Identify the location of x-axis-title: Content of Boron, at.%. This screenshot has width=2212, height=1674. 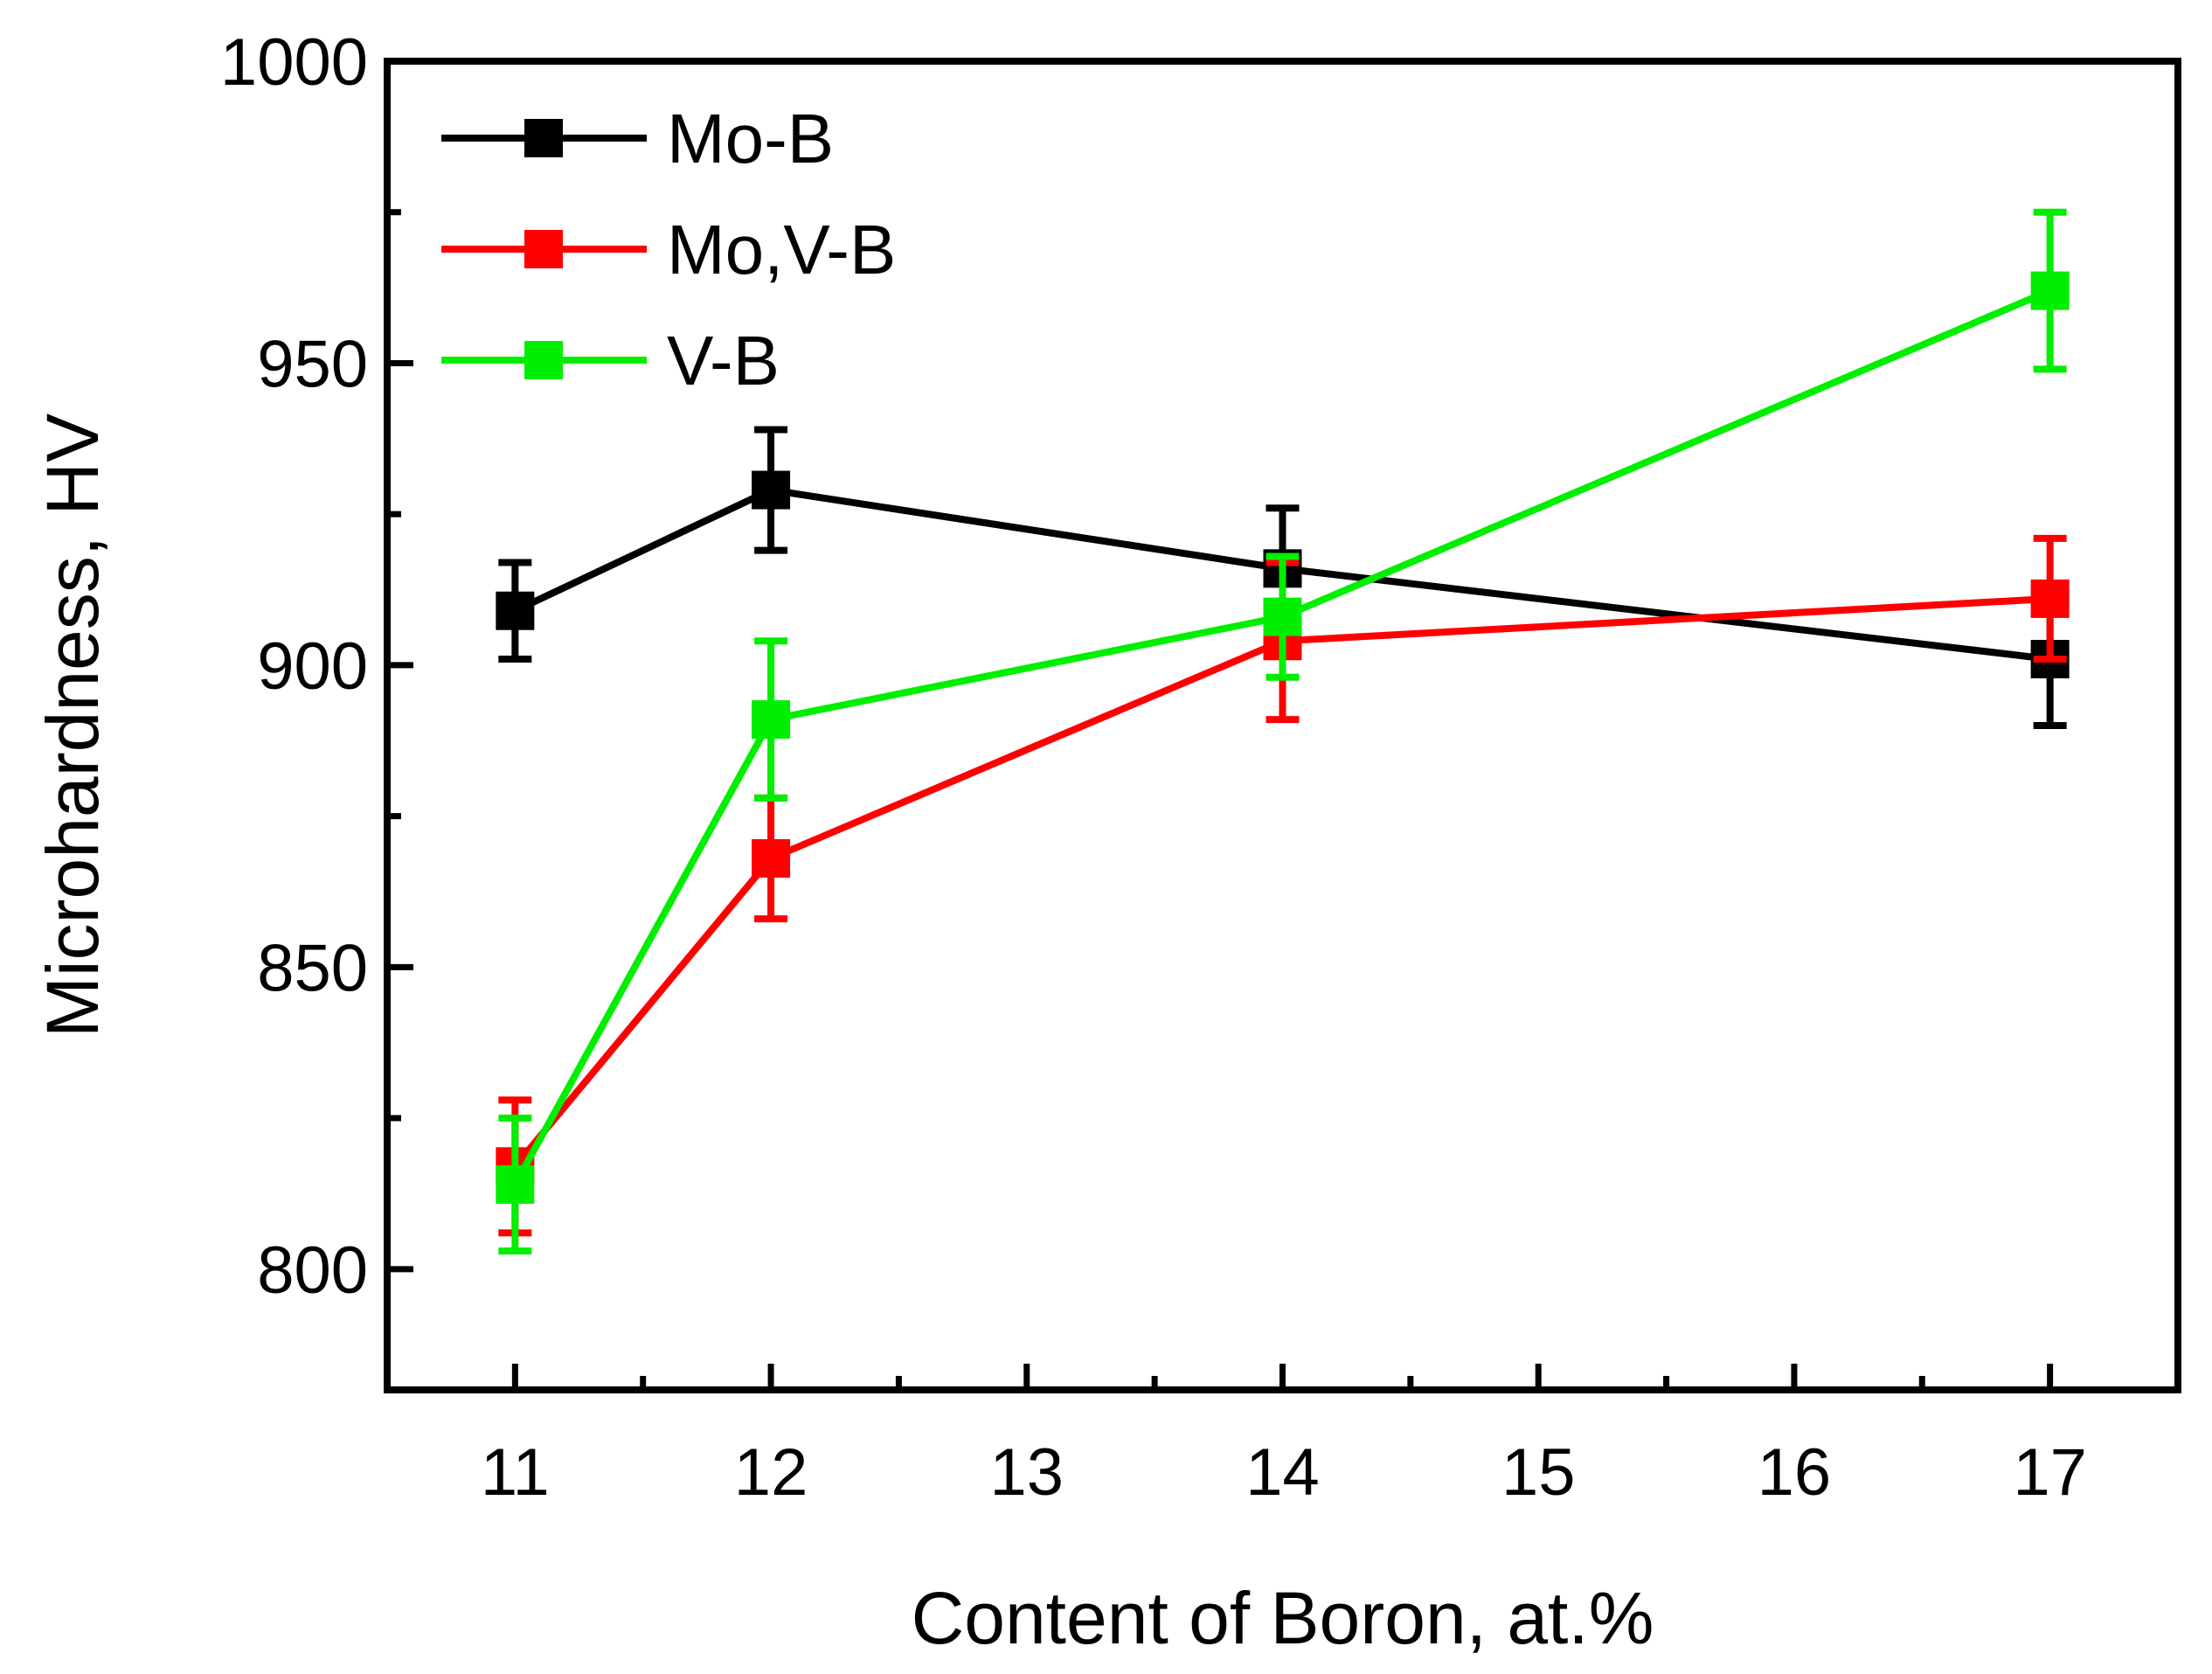
(1283, 1618).